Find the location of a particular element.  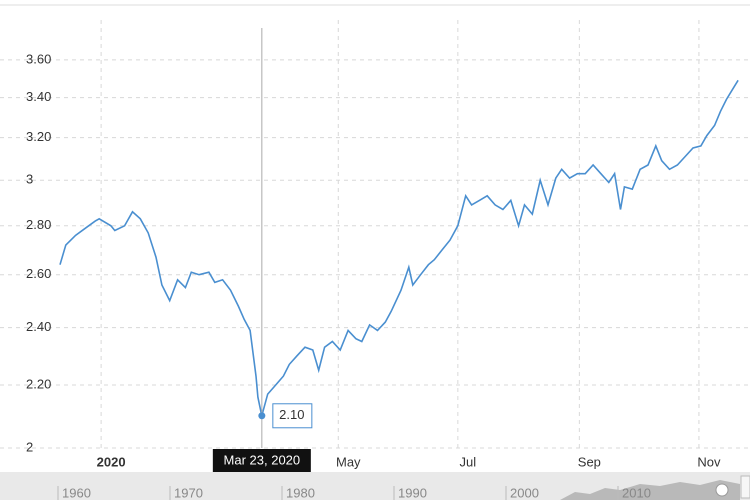

y-tick-label: 2.20 is located at coordinates (38, 383).